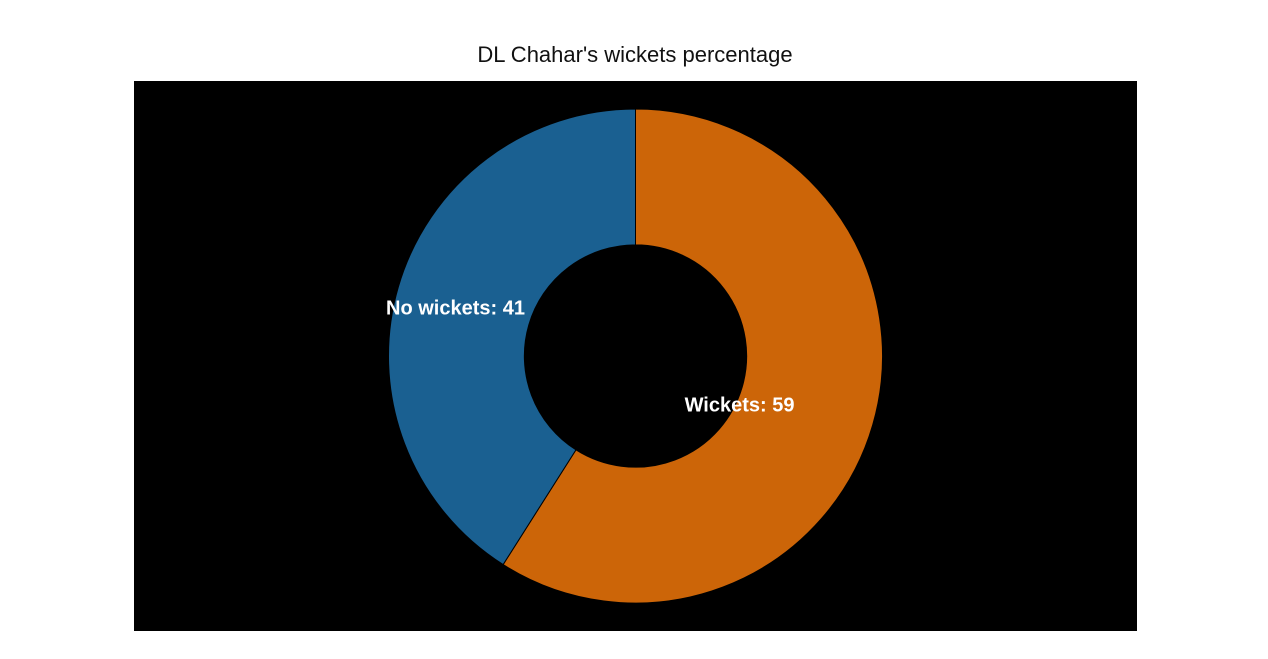  What do you see at coordinates (512, 337) in the screenshot?
I see `slice-no-wickets` at bounding box center [512, 337].